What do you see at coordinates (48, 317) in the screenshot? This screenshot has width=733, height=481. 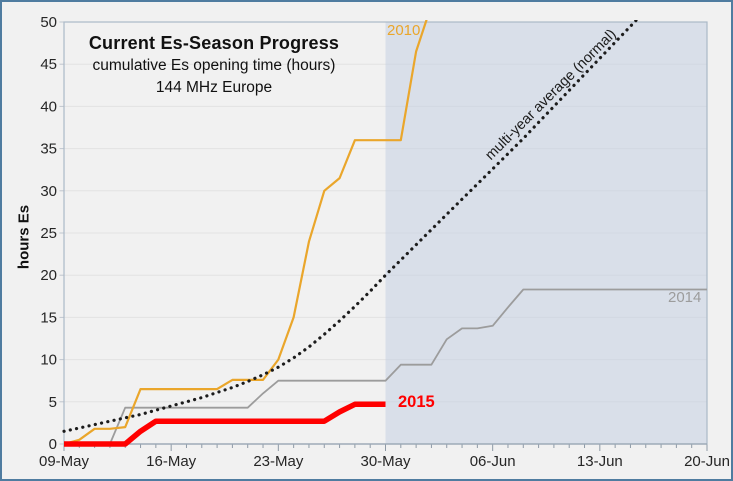 I see `y-tick-label: 15` at bounding box center [48, 317].